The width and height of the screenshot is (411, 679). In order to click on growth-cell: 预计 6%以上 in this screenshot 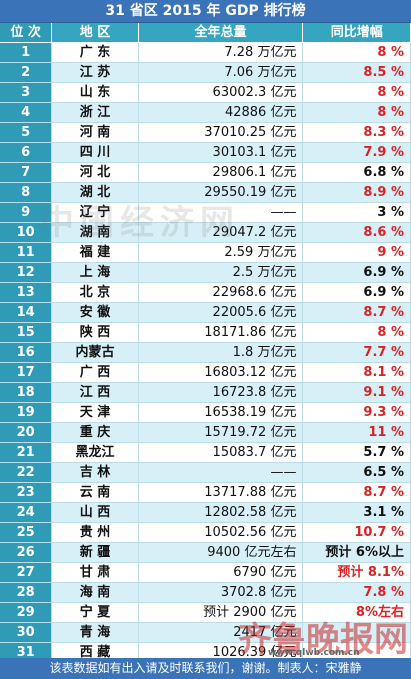, I will do `click(356, 552)`.